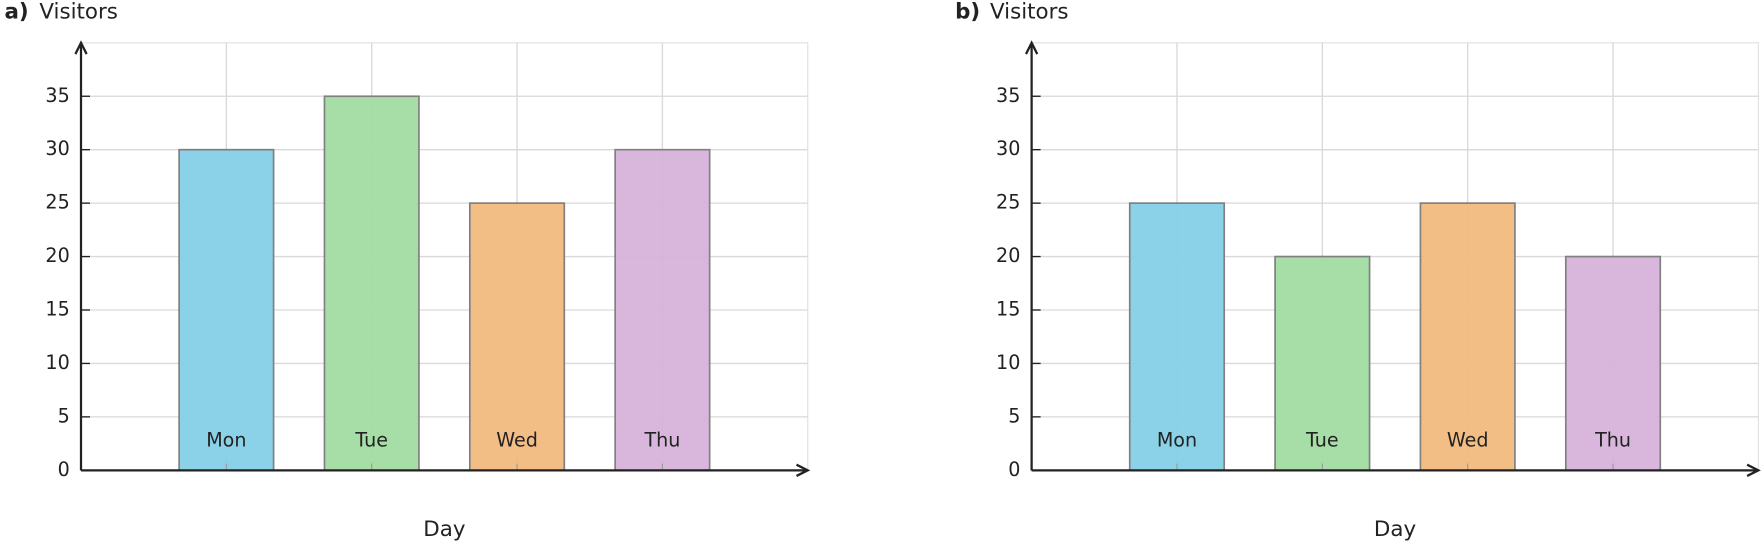 The image size is (1764, 548). What do you see at coordinates (17, 12) in the screenshot?
I see `panel-label: a)` at bounding box center [17, 12].